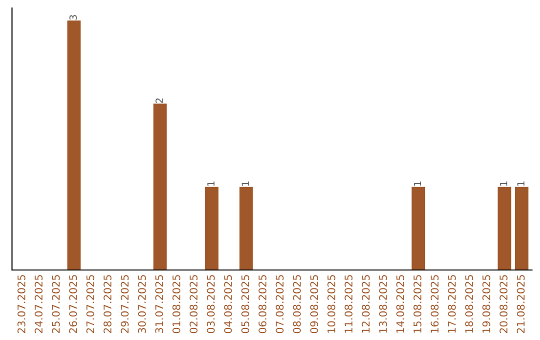  Describe the element at coordinates (90, 304) in the screenshot. I see `x-tick-label: 27.07.2025` at that location.